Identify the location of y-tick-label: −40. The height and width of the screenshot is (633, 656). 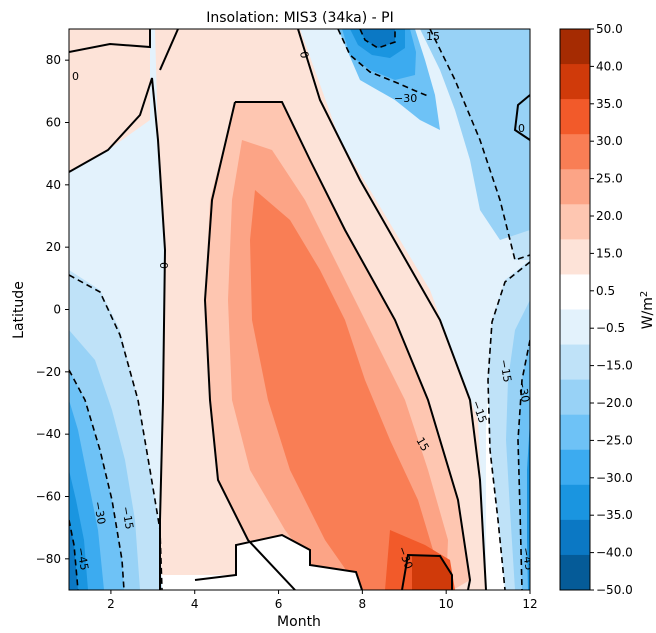
(48, 434).